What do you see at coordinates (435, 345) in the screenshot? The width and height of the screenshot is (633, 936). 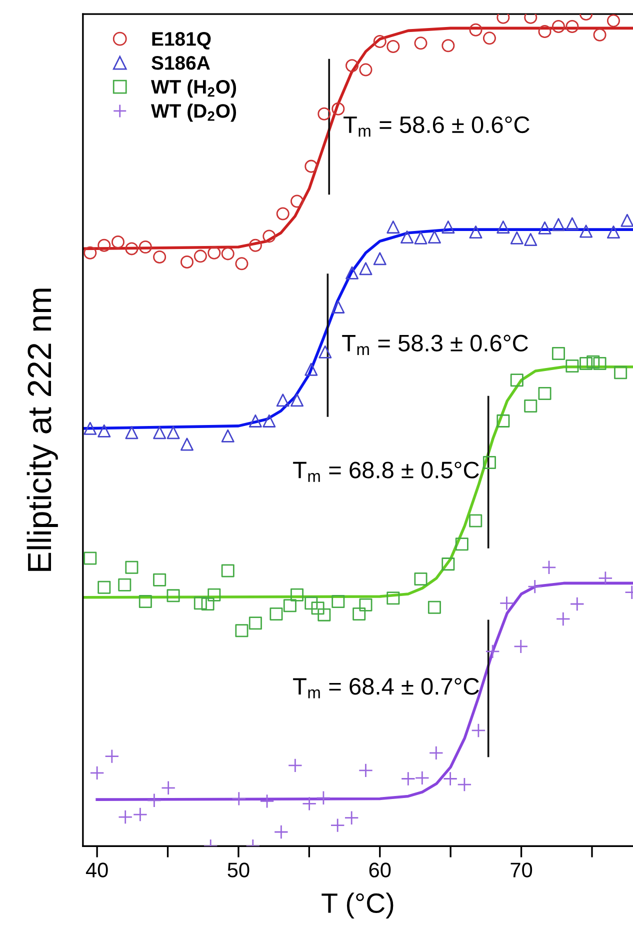 I see `annotation: T$_{m}$ = 58.3 ± 0.6°C` at bounding box center [435, 345].